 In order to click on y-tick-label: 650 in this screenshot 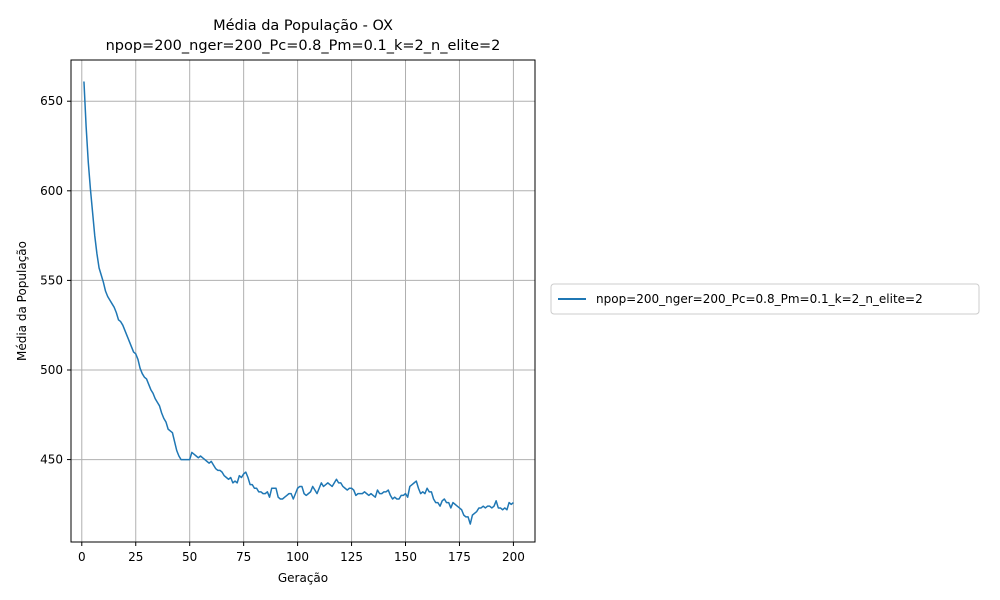, I will do `click(51, 101)`.